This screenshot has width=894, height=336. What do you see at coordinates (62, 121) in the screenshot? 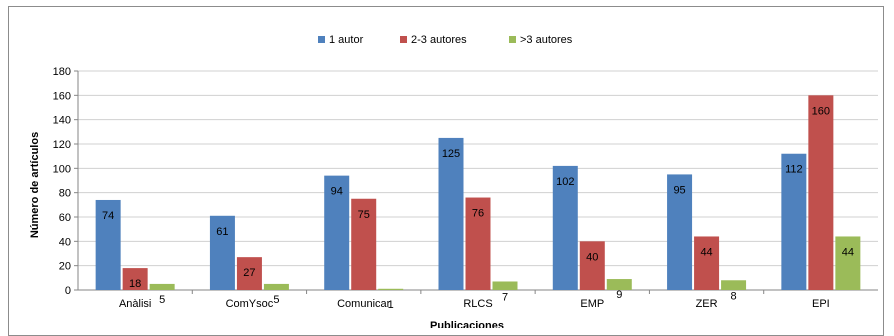
I see `y-tick-label: 140` at bounding box center [62, 121].